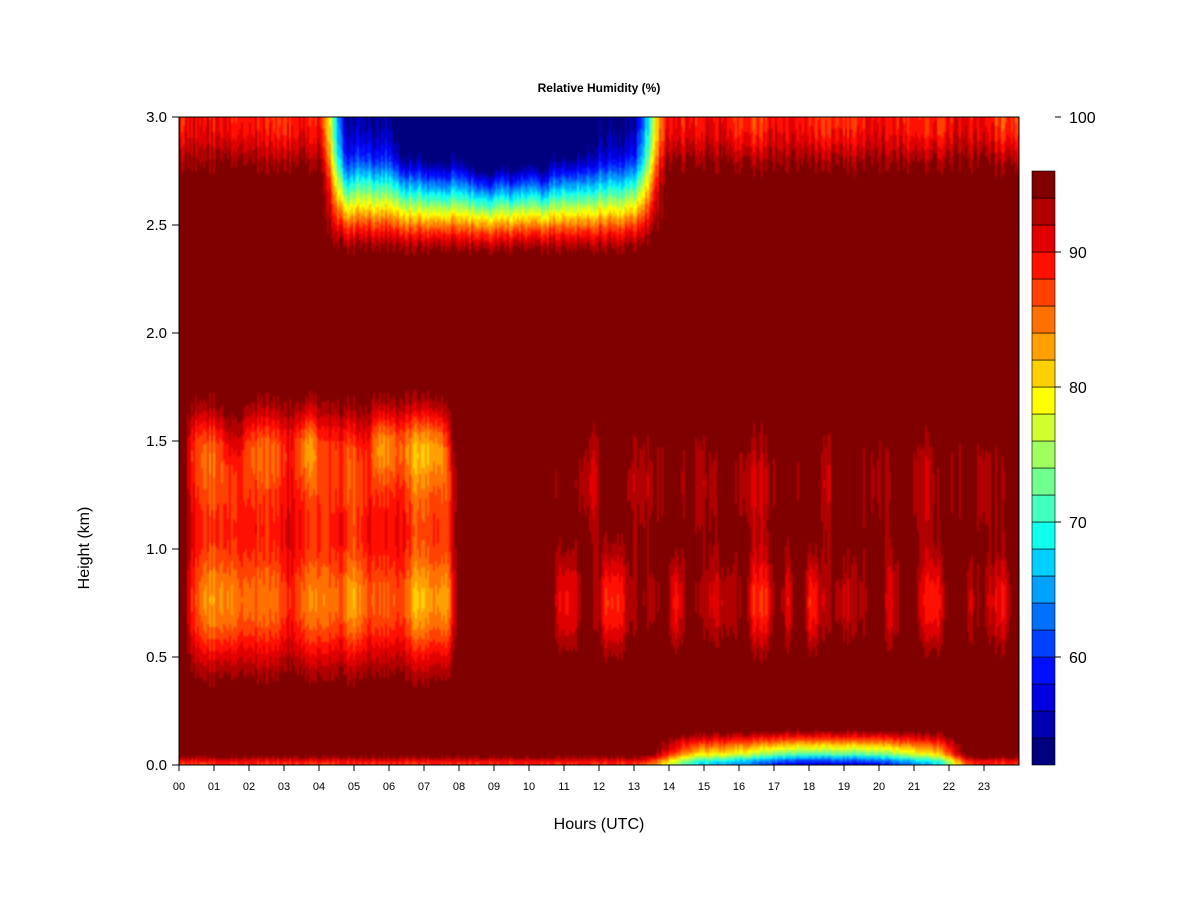 This screenshot has width=1200, height=900. I want to click on x-tick-label: 08, so click(459, 787).